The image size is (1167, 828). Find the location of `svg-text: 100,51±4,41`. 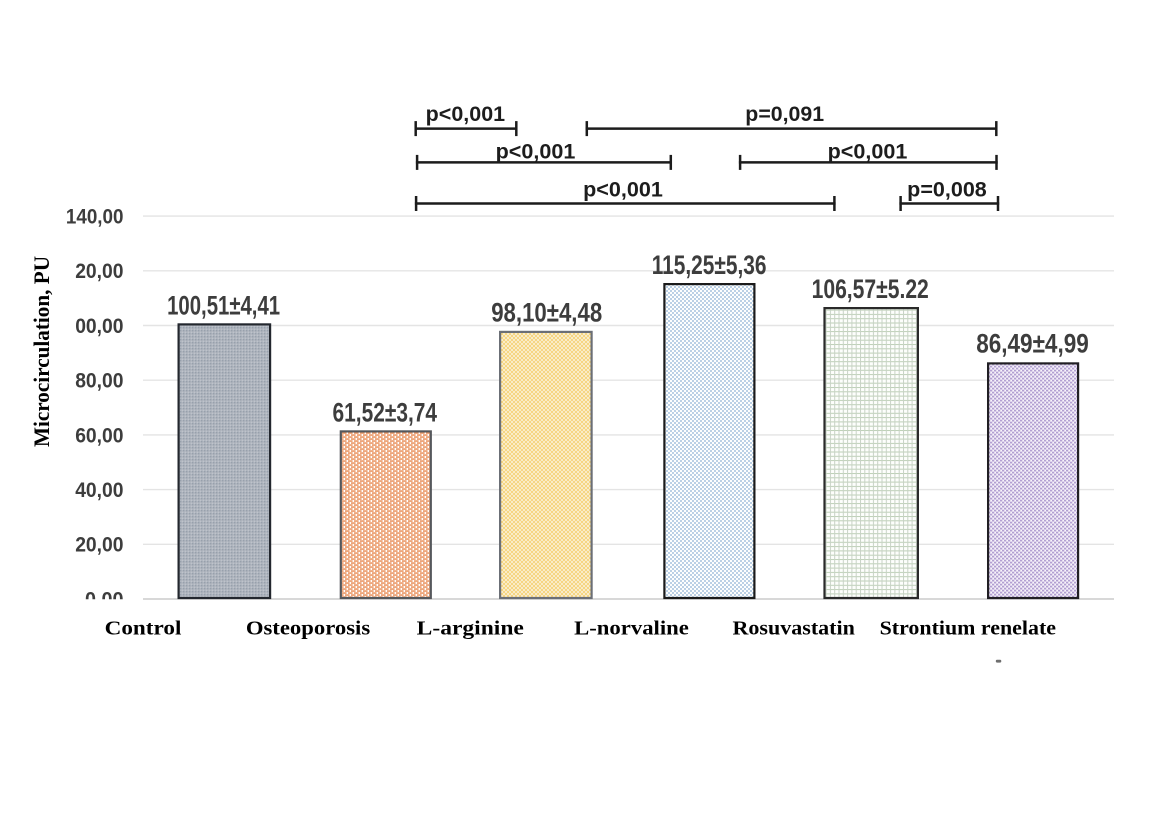

svg-text: 100,51±4,41 is located at coordinates (223, 305).